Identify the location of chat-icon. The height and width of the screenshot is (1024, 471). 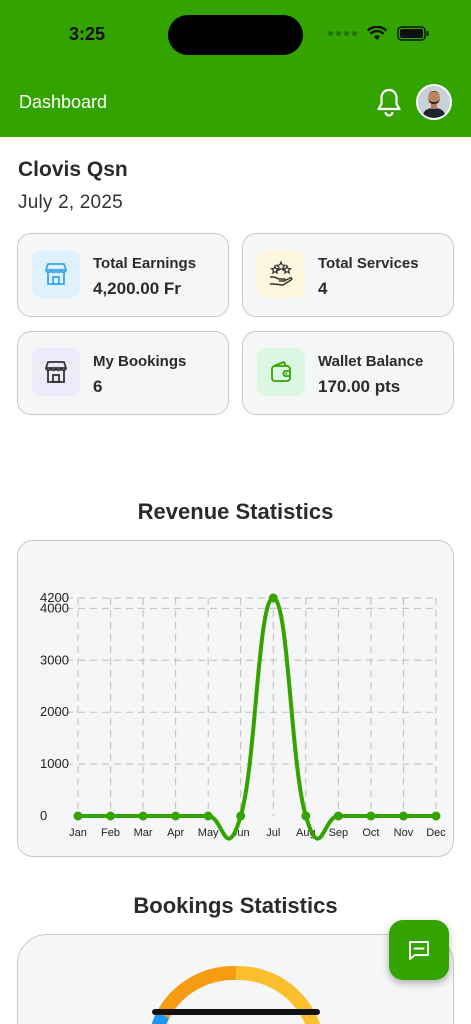
(419, 950).